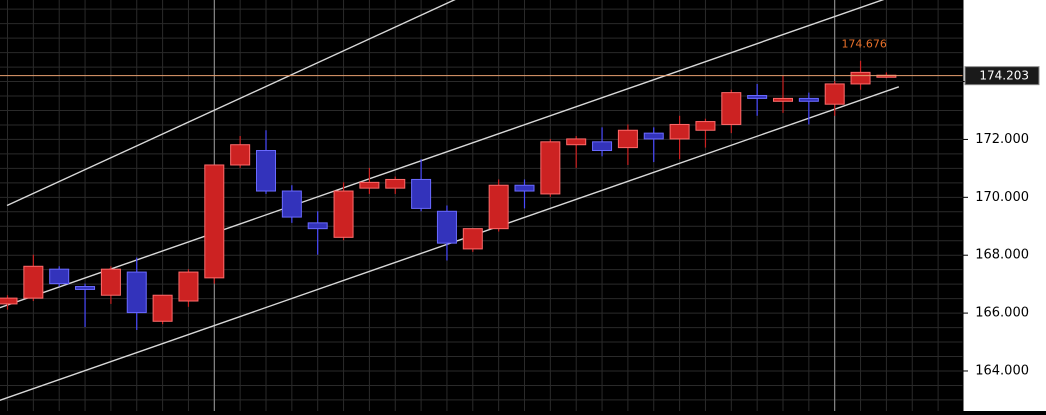 The image size is (1046, 415). Describe the element at coordinates (1002, 197) in the screenshot. I see `y-tick-label: 170.000` at that location.